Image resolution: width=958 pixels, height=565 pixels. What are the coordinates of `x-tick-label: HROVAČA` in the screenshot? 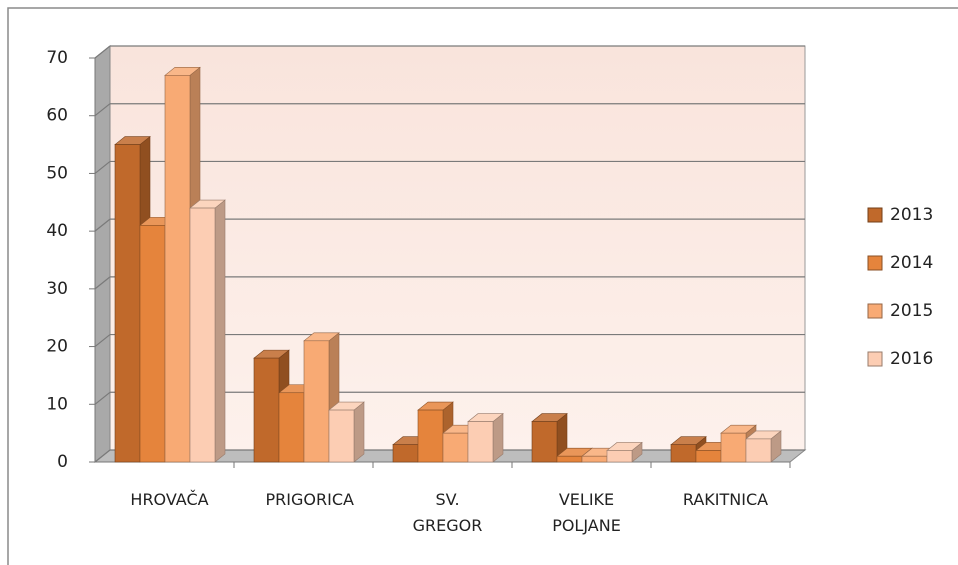 It's located at (169, 499).